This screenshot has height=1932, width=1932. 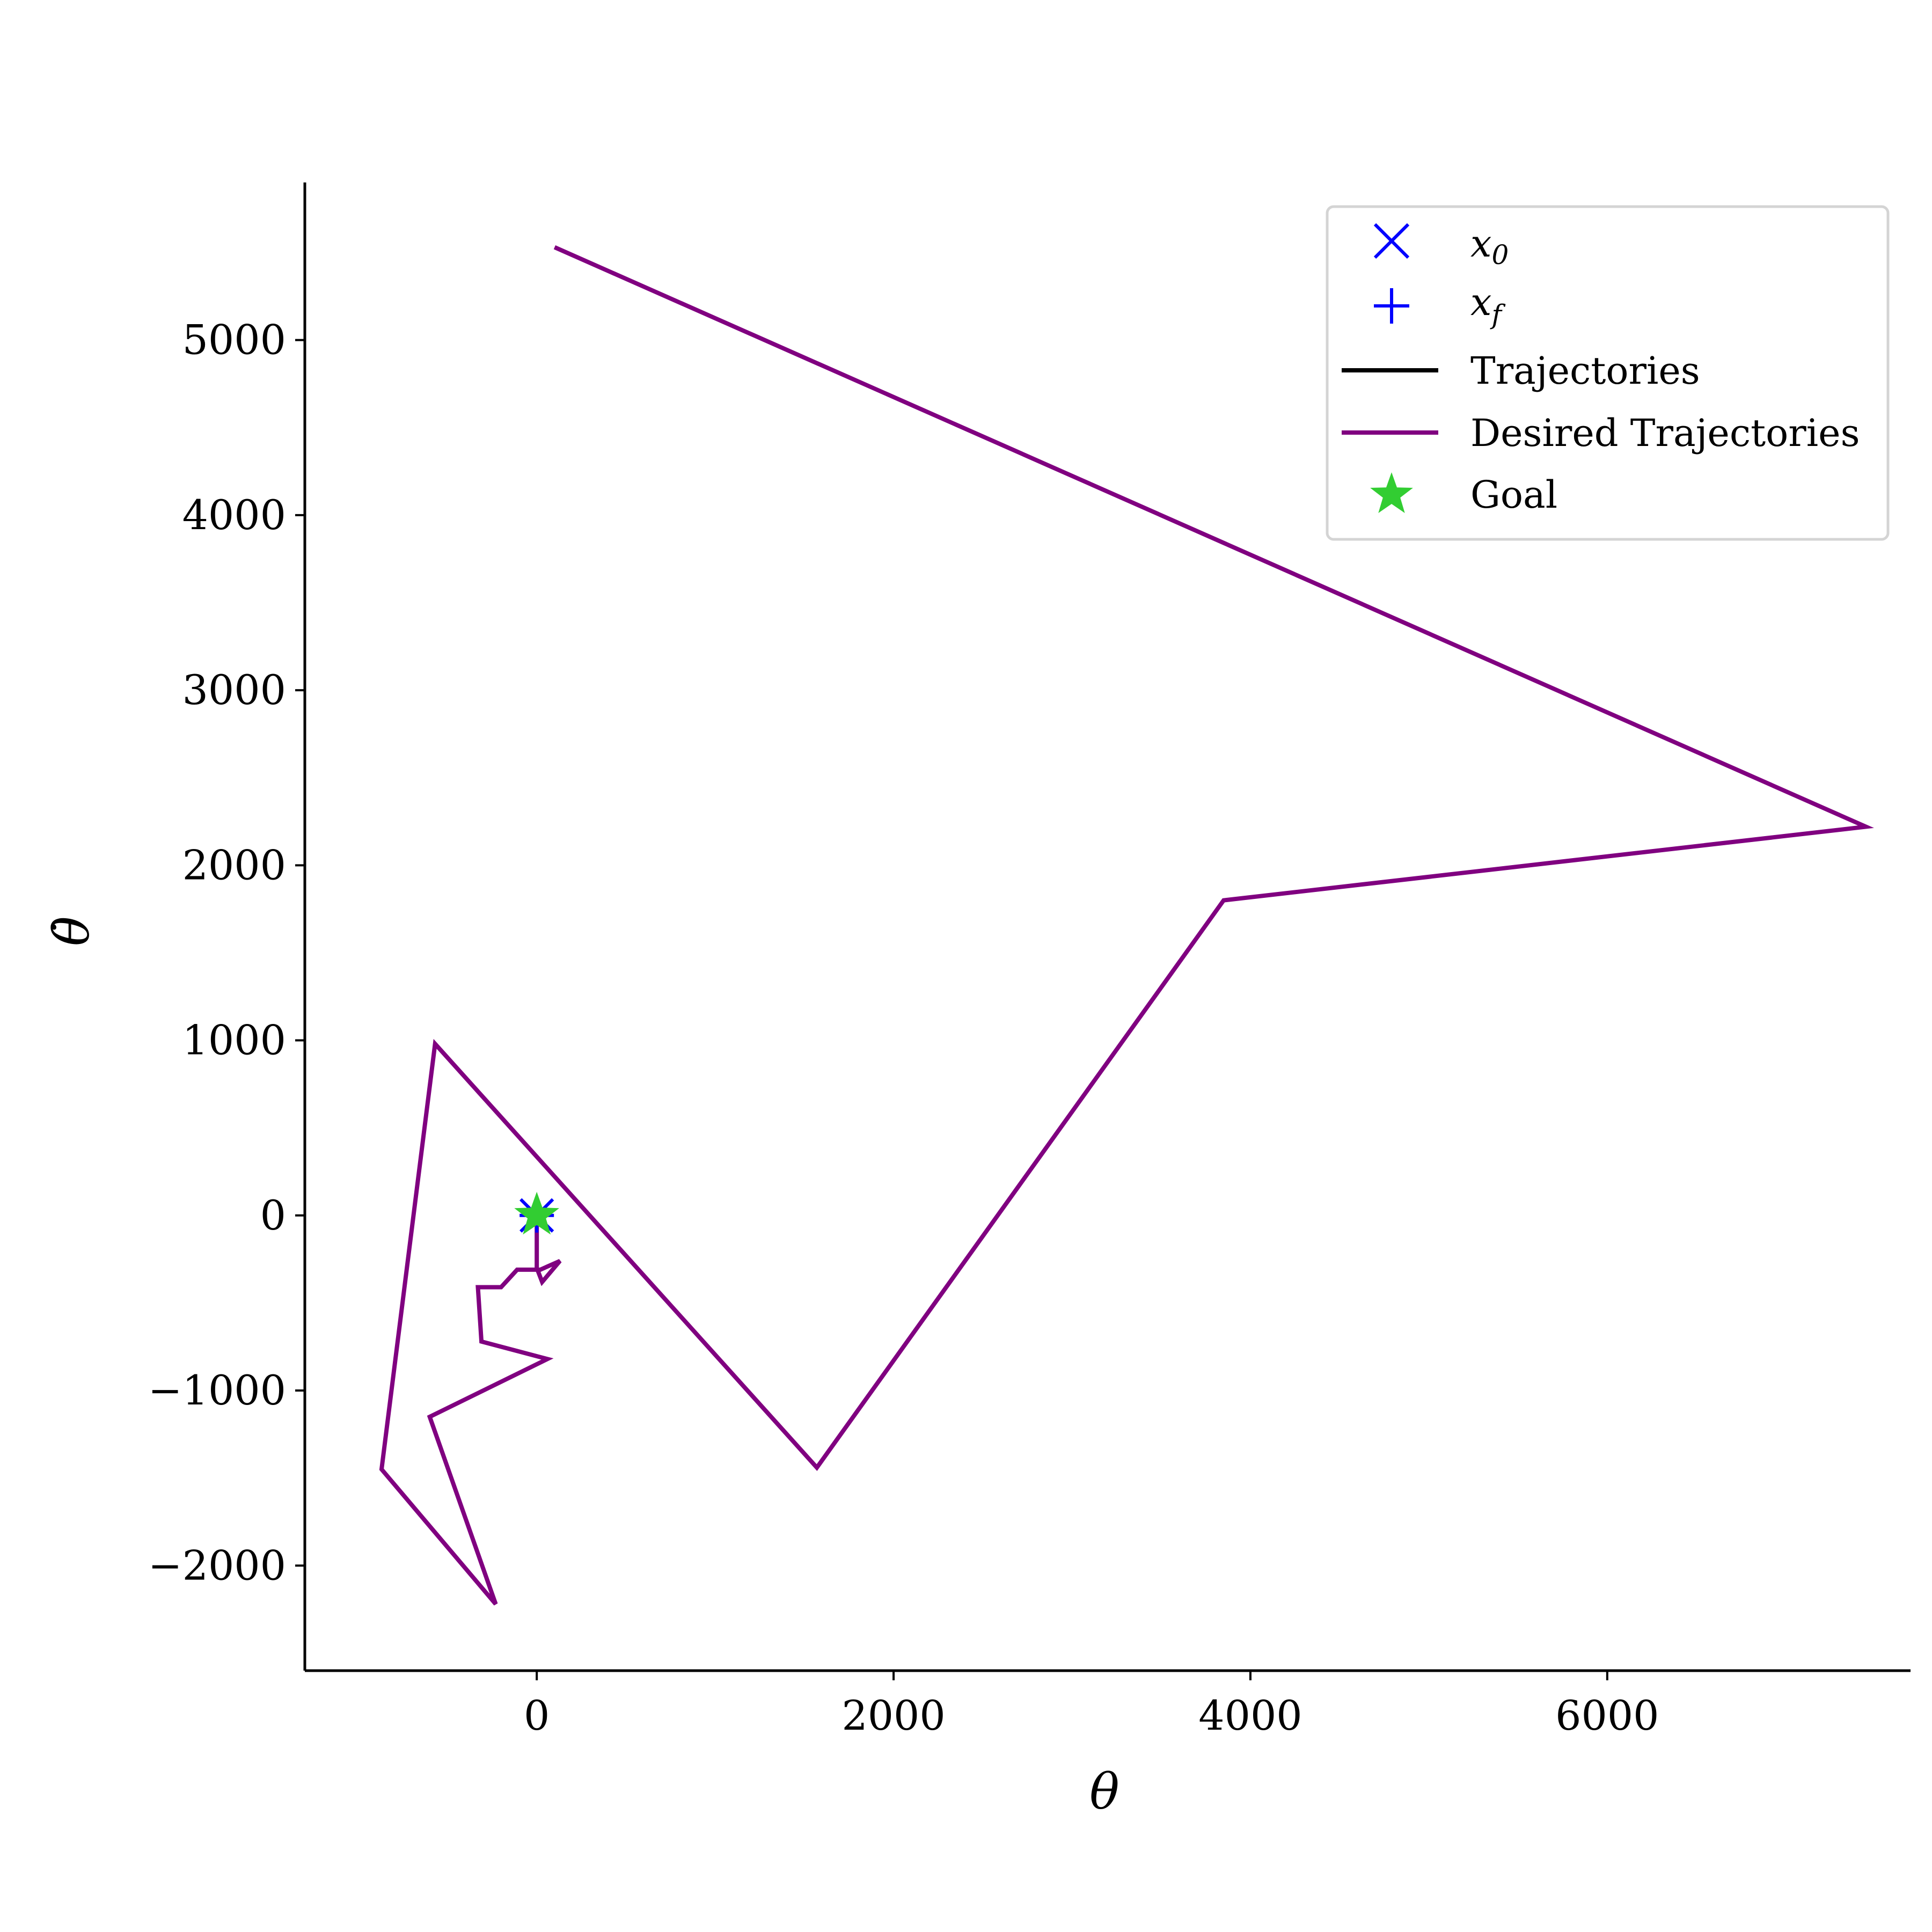 What do you see at coordinates (1665, 433) in the screenshot?
I see `legend-label-desired-trajectories: Desired Trajectories` at bounding box center [1665, 433].